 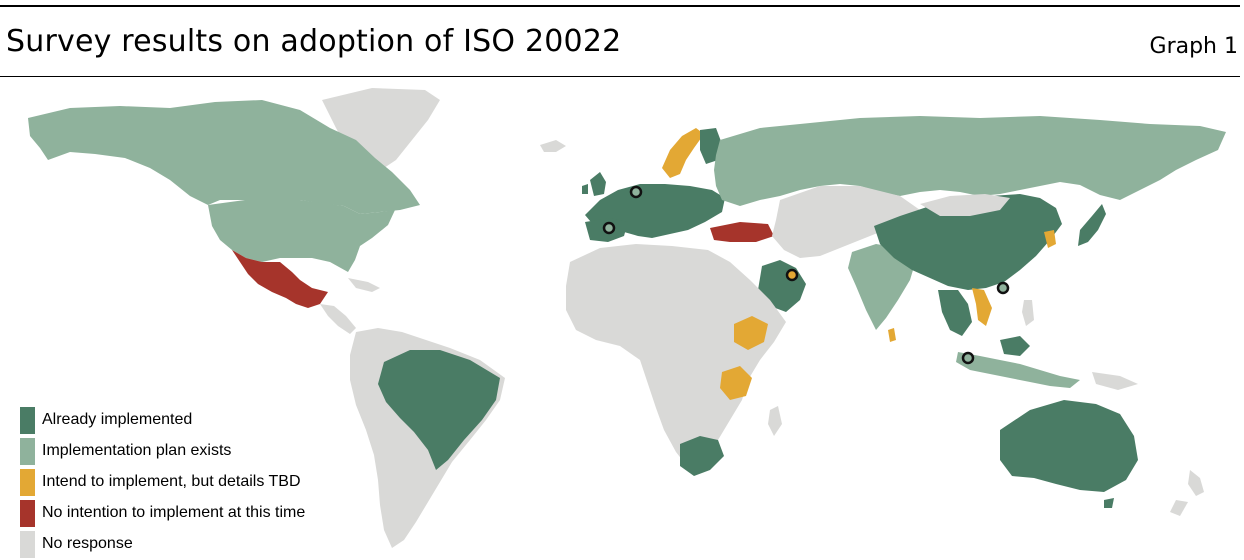 I want to click on region-se-asia-mainland, so click(x=955, y=313).